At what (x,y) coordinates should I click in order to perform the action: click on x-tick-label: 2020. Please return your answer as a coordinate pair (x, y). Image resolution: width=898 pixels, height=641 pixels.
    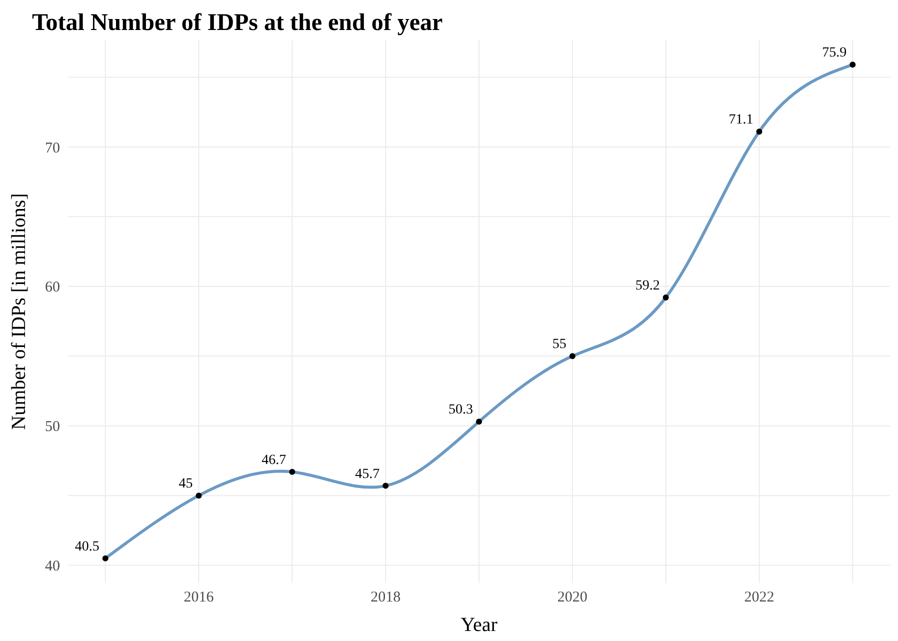
    Looking at the image, I should click on (572, 598).